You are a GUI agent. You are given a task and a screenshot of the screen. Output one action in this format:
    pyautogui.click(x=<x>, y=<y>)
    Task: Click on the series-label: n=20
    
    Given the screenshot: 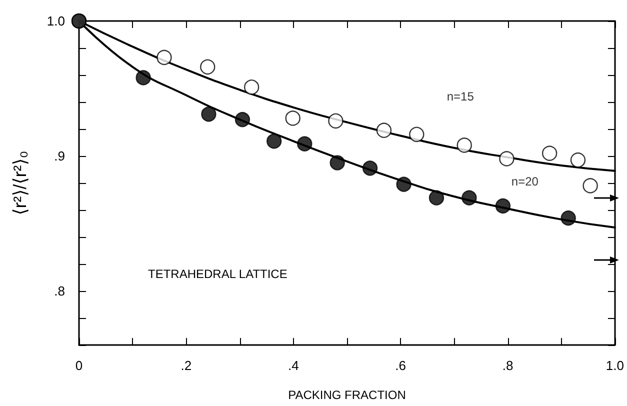 What is the action you would take?
    pyautogui.click(x=525, y=181)
    